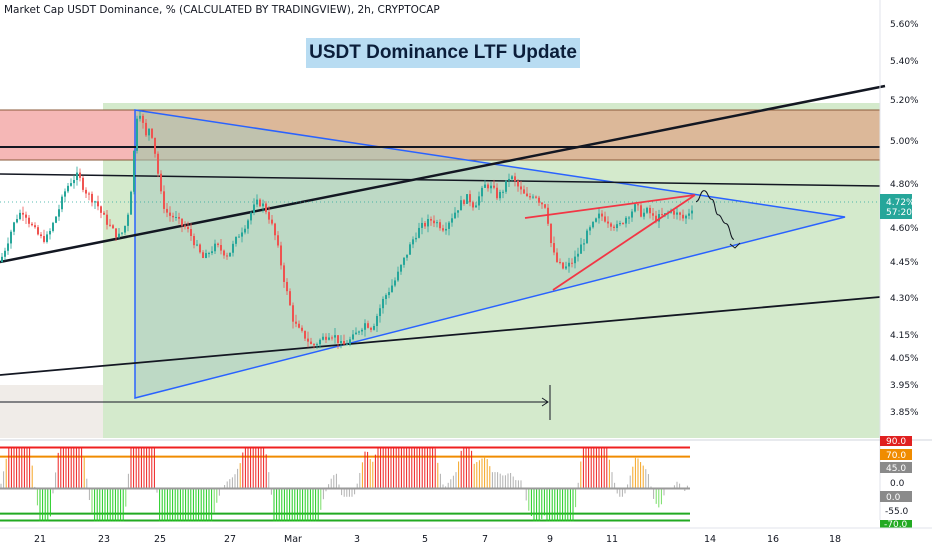  What do you see at coordinates (715, 215) in the screenshot?
I see `projection-path` at bounding box center [715, 215].